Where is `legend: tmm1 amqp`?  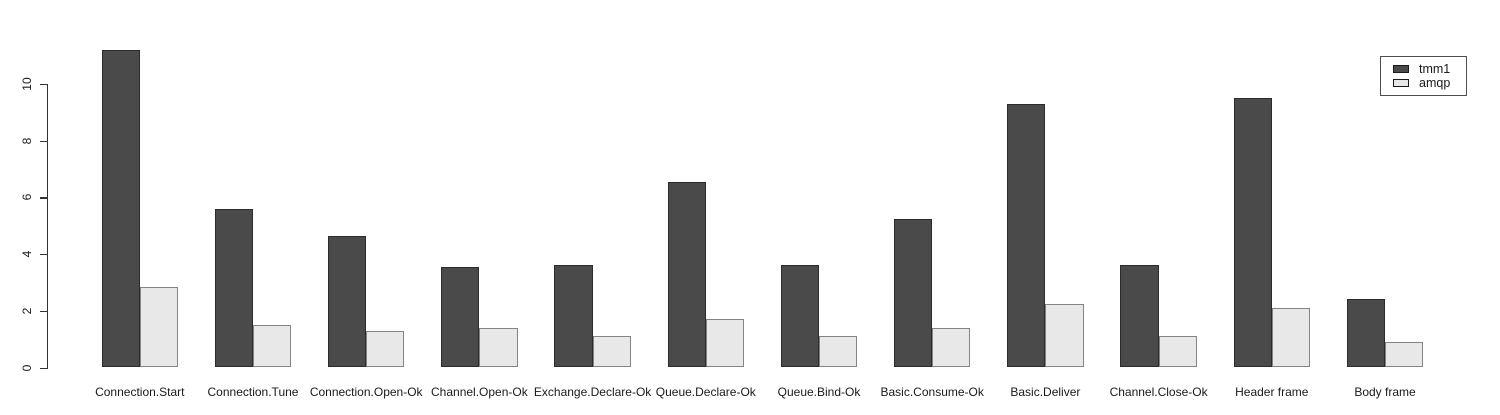 legend: tmm1 amqp is located at coordinates (1423, 76).